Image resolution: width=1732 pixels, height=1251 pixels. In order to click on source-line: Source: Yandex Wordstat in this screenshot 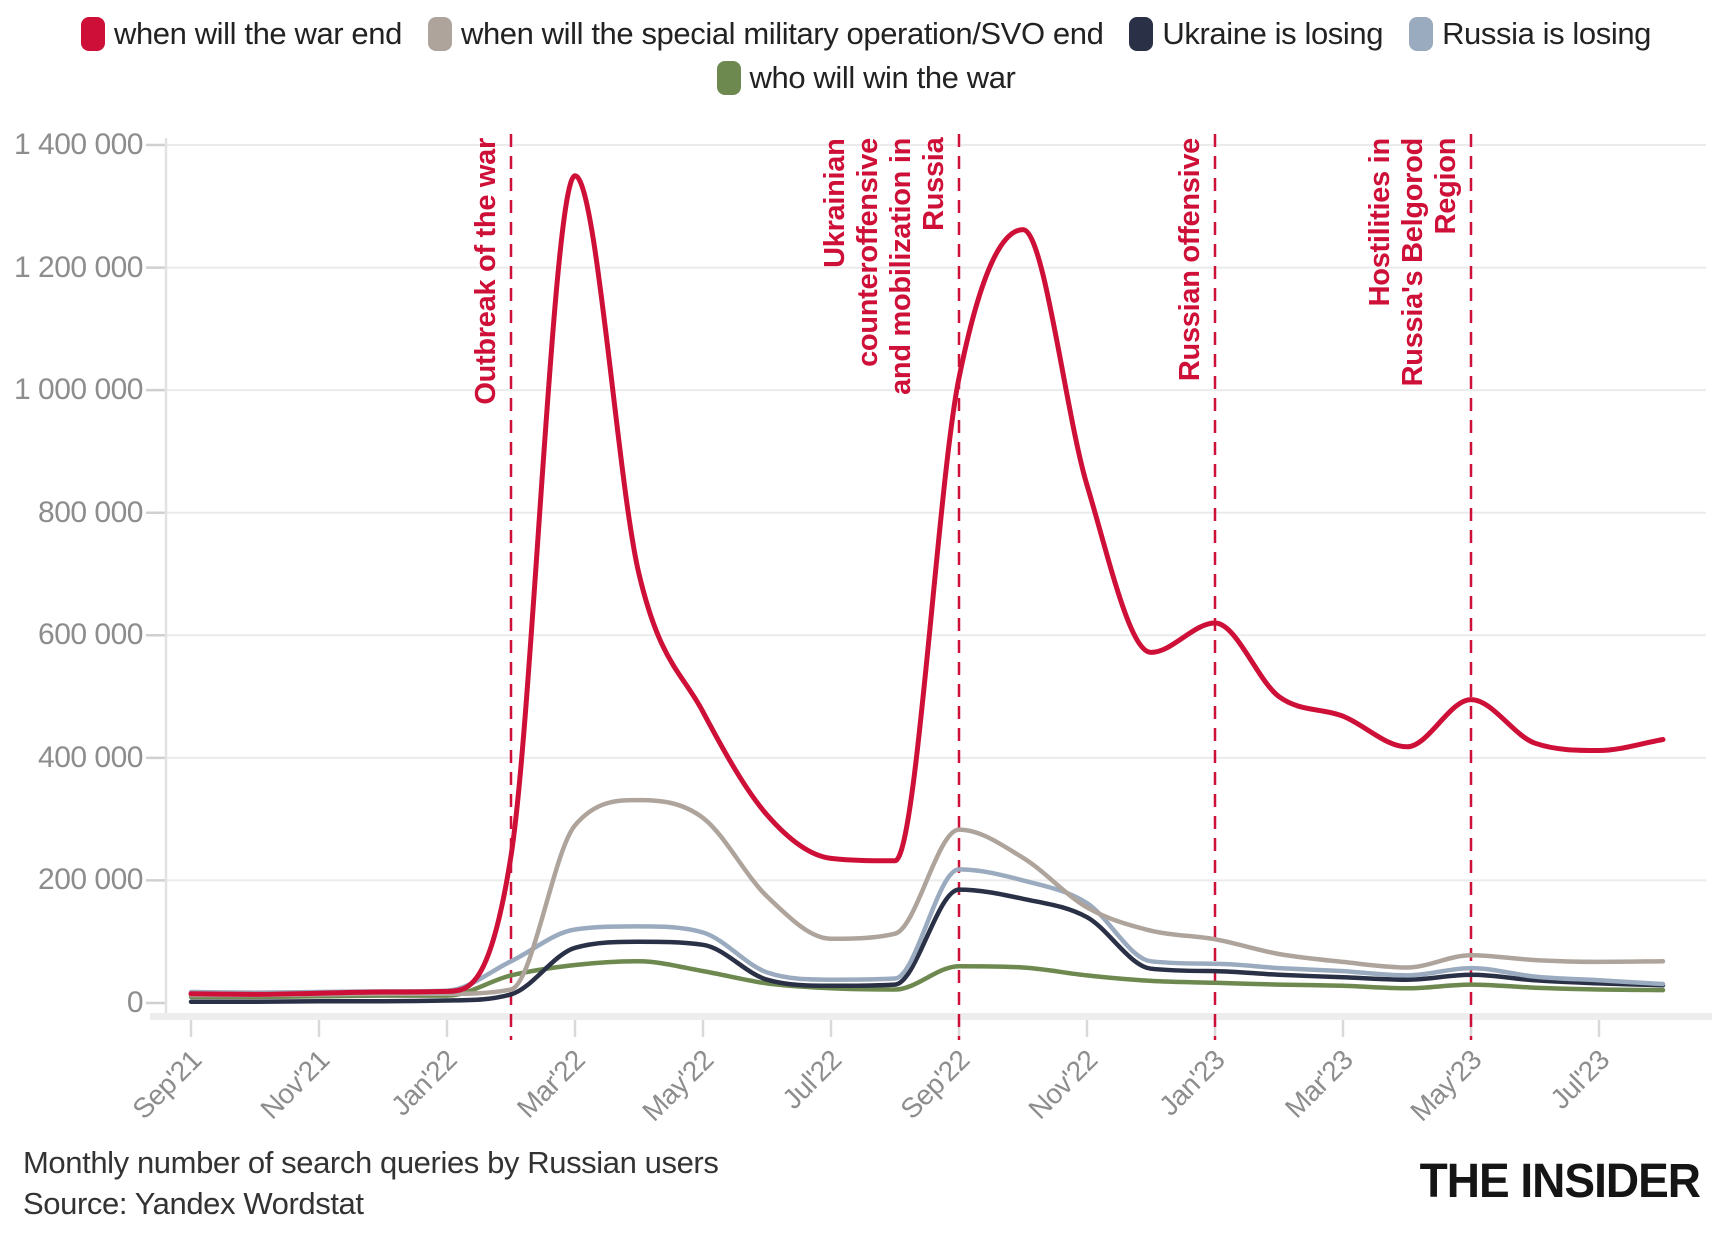, I will do `click(193, 1203)`.